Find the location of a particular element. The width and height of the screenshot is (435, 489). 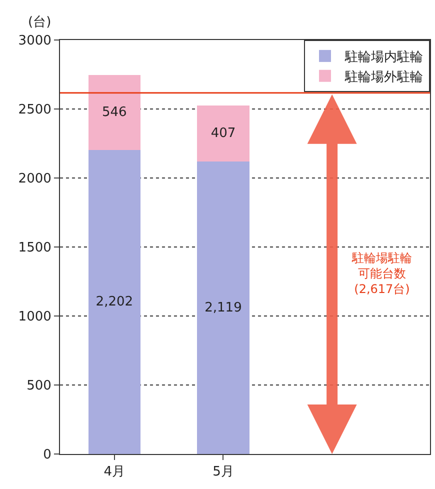

legend-label: 駐輪場内駐輪 is located at coordinates (383, 58).